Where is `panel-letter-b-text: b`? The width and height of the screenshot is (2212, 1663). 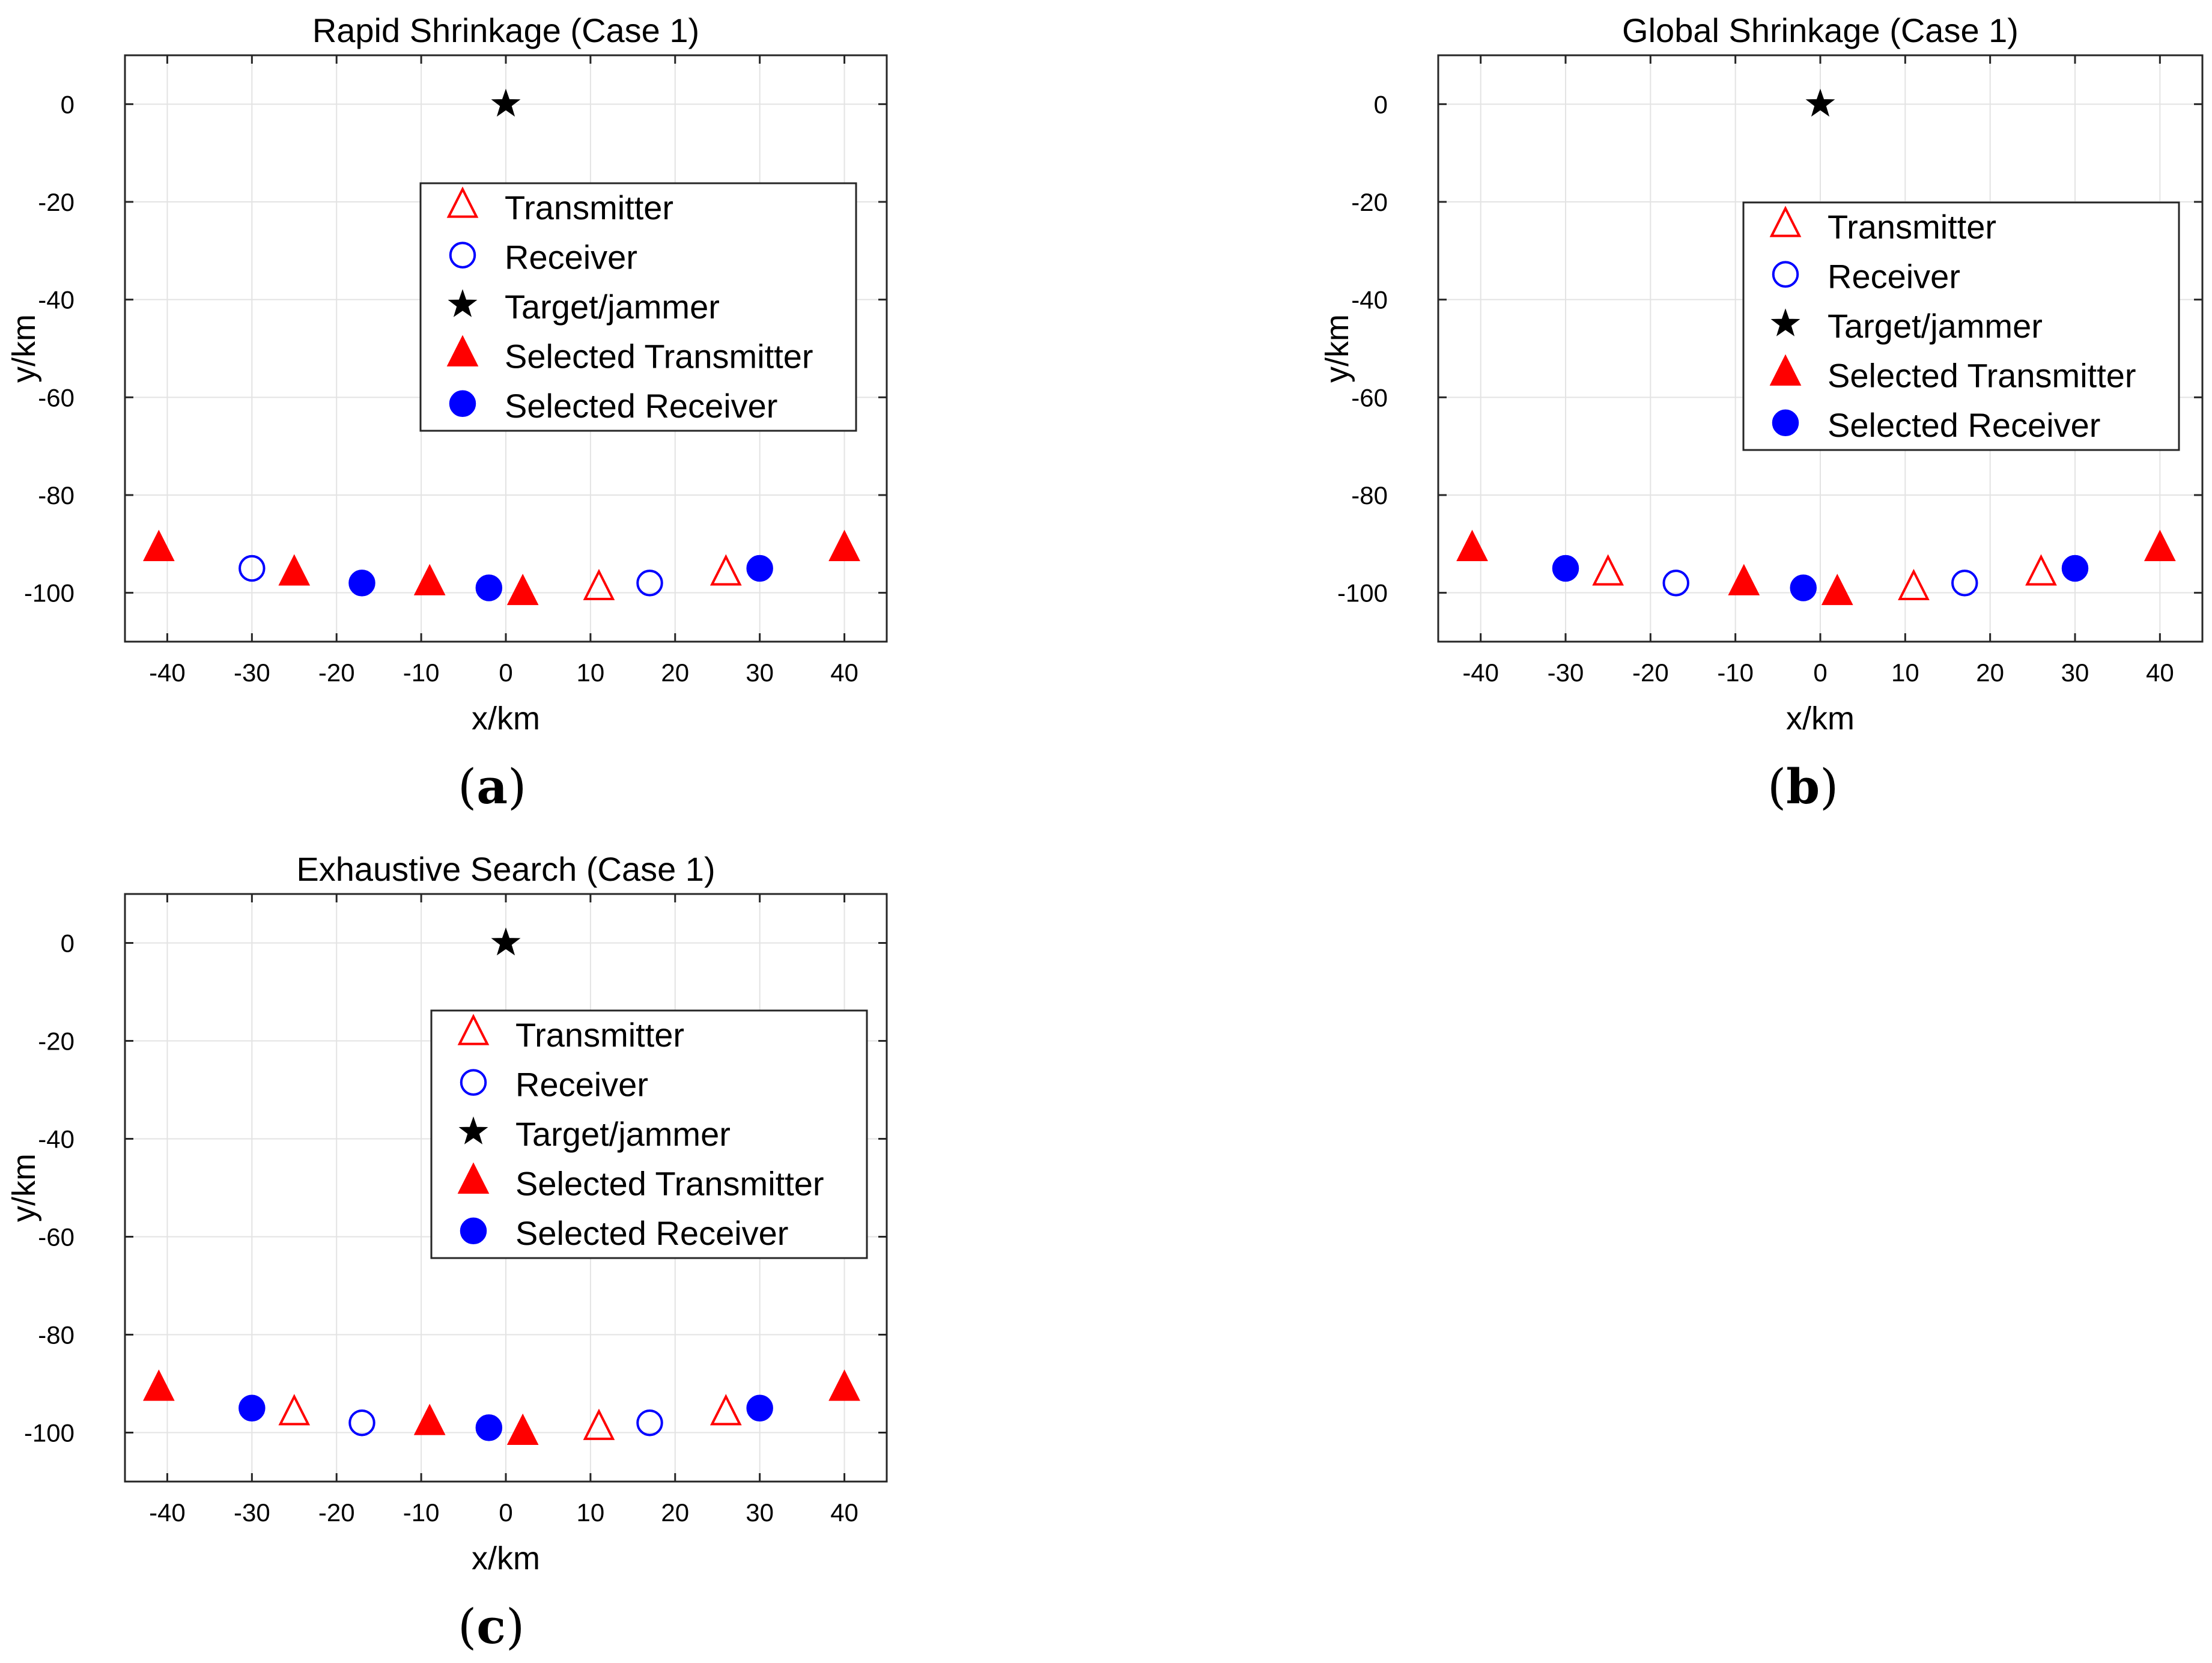
panel-letter-b-text: b is located at coordinates (1803, 786).